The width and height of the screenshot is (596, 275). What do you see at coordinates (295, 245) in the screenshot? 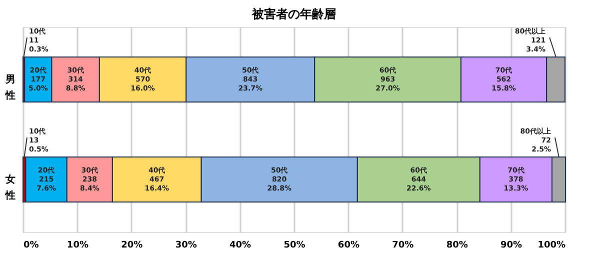
I see `x-tick-label: 50%` at bounding box center [295, 245].